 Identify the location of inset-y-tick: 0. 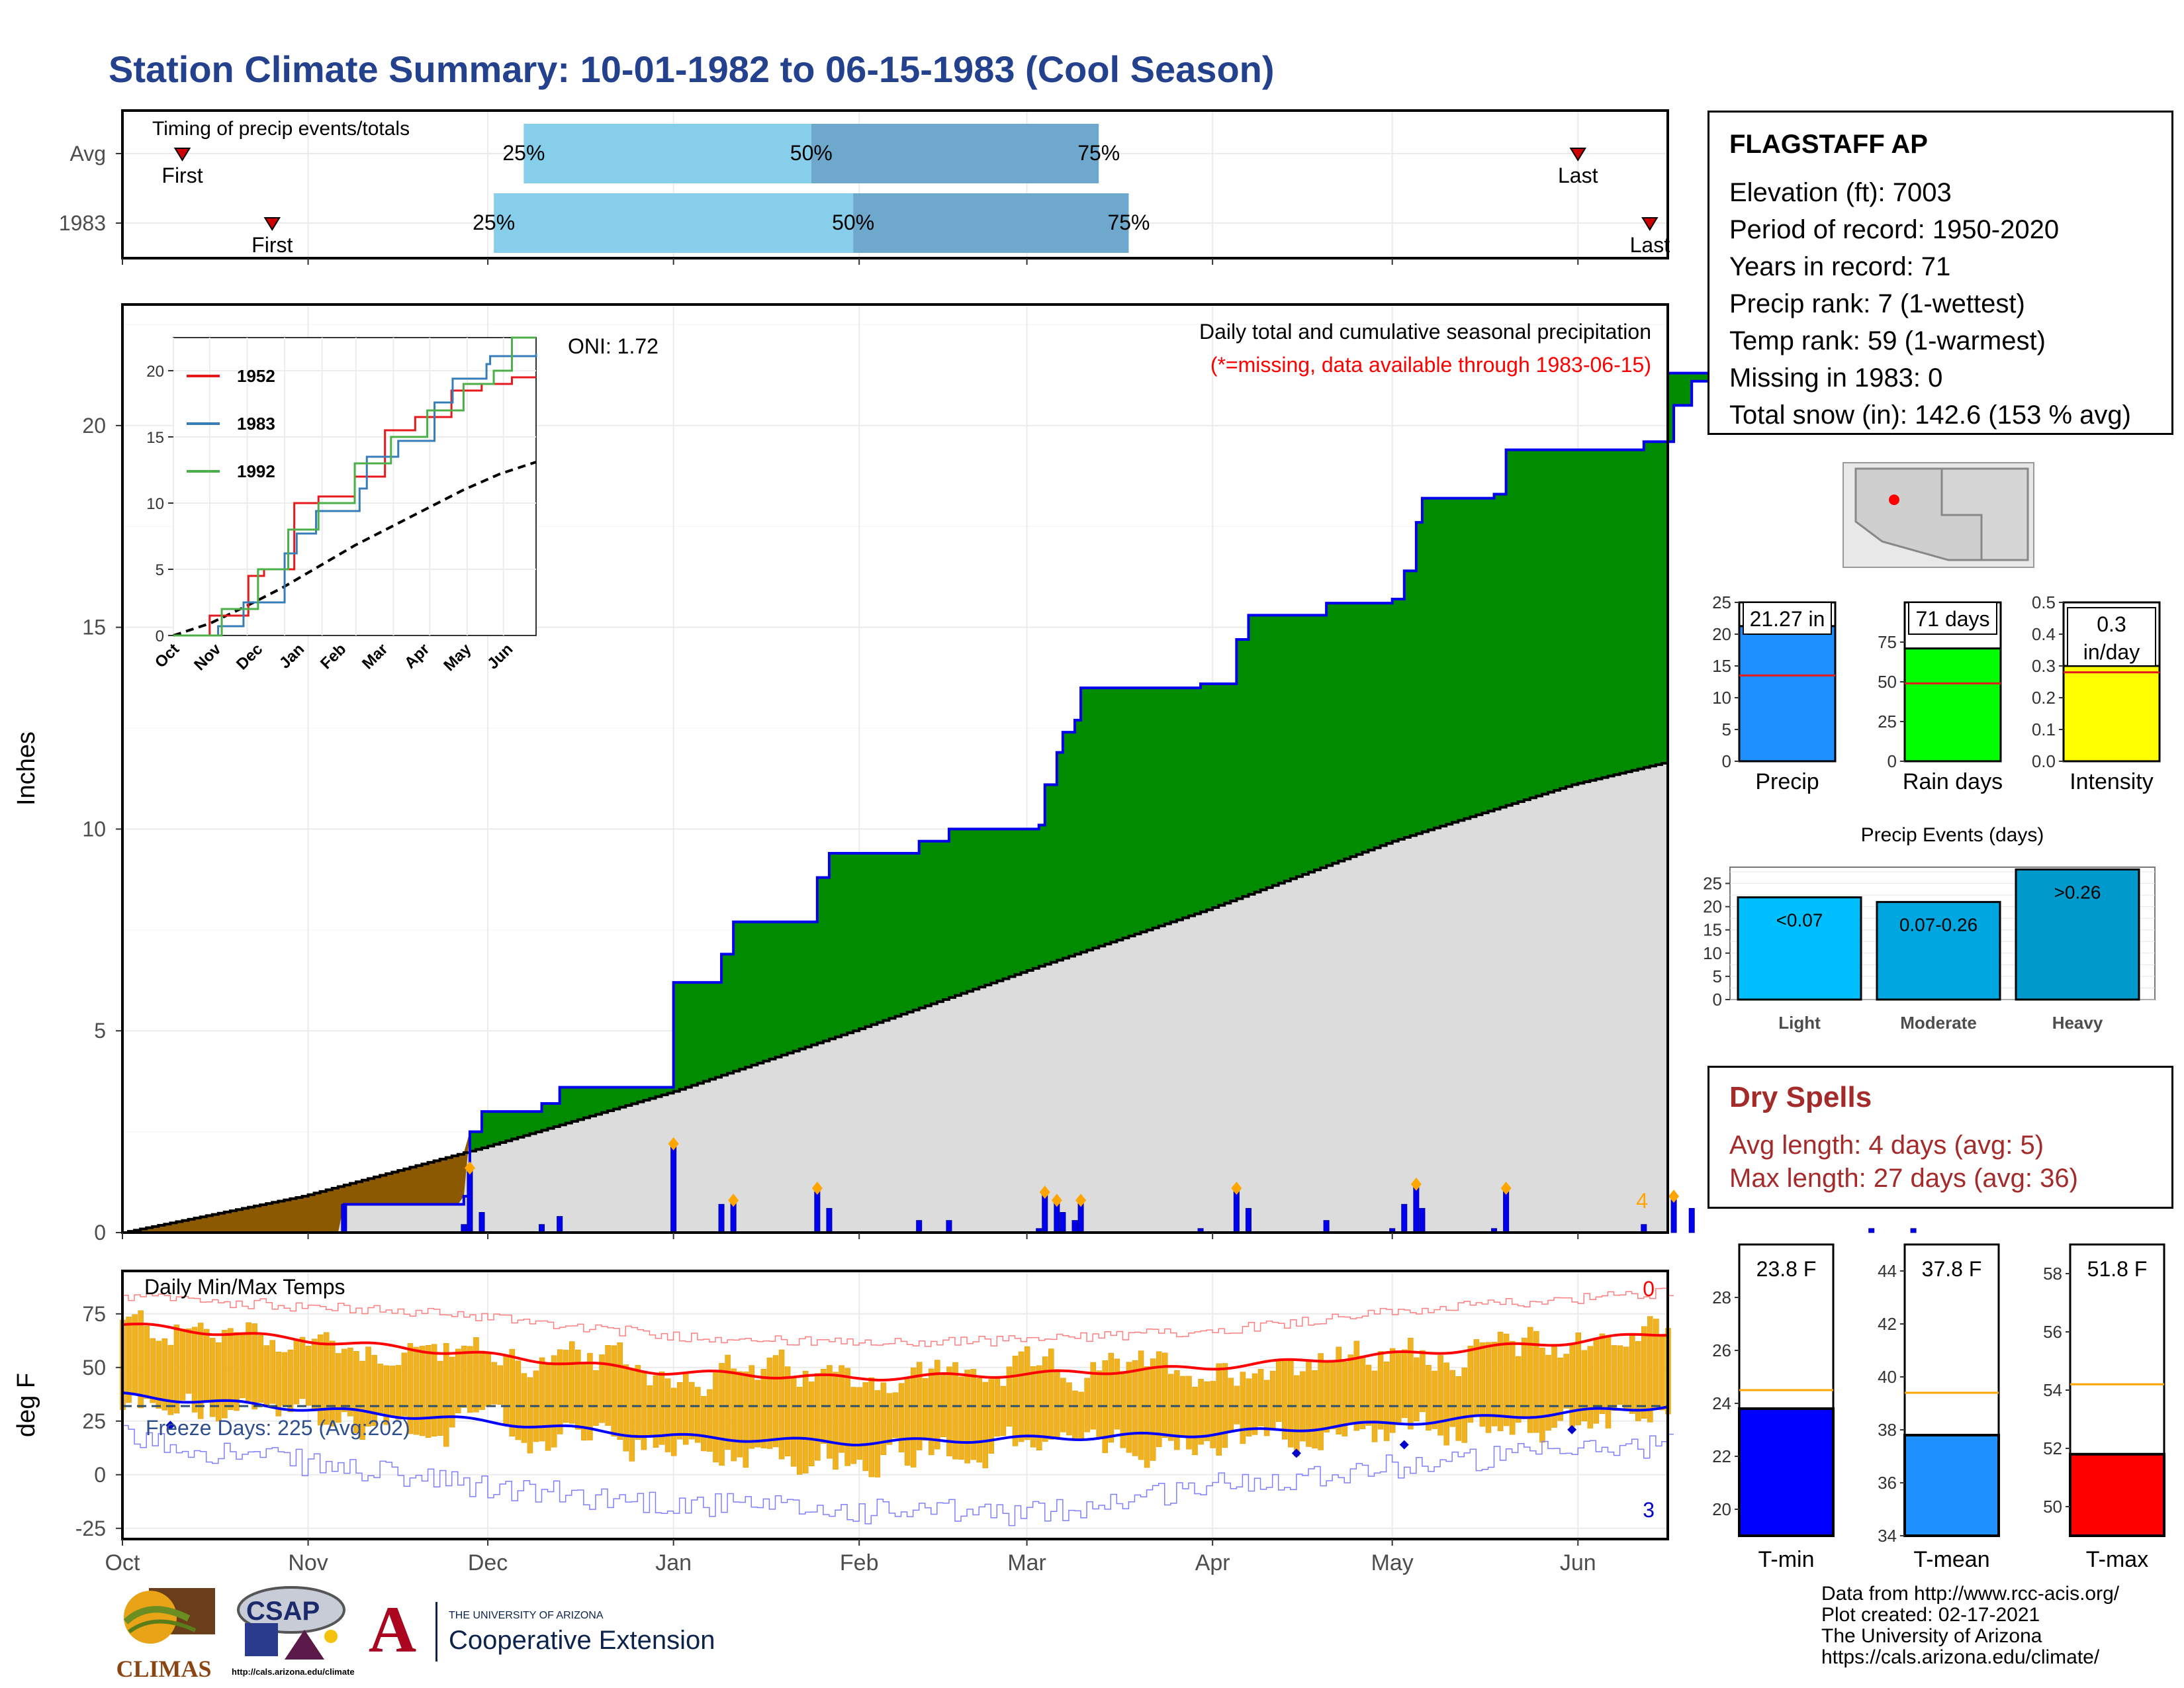
(160, 636).